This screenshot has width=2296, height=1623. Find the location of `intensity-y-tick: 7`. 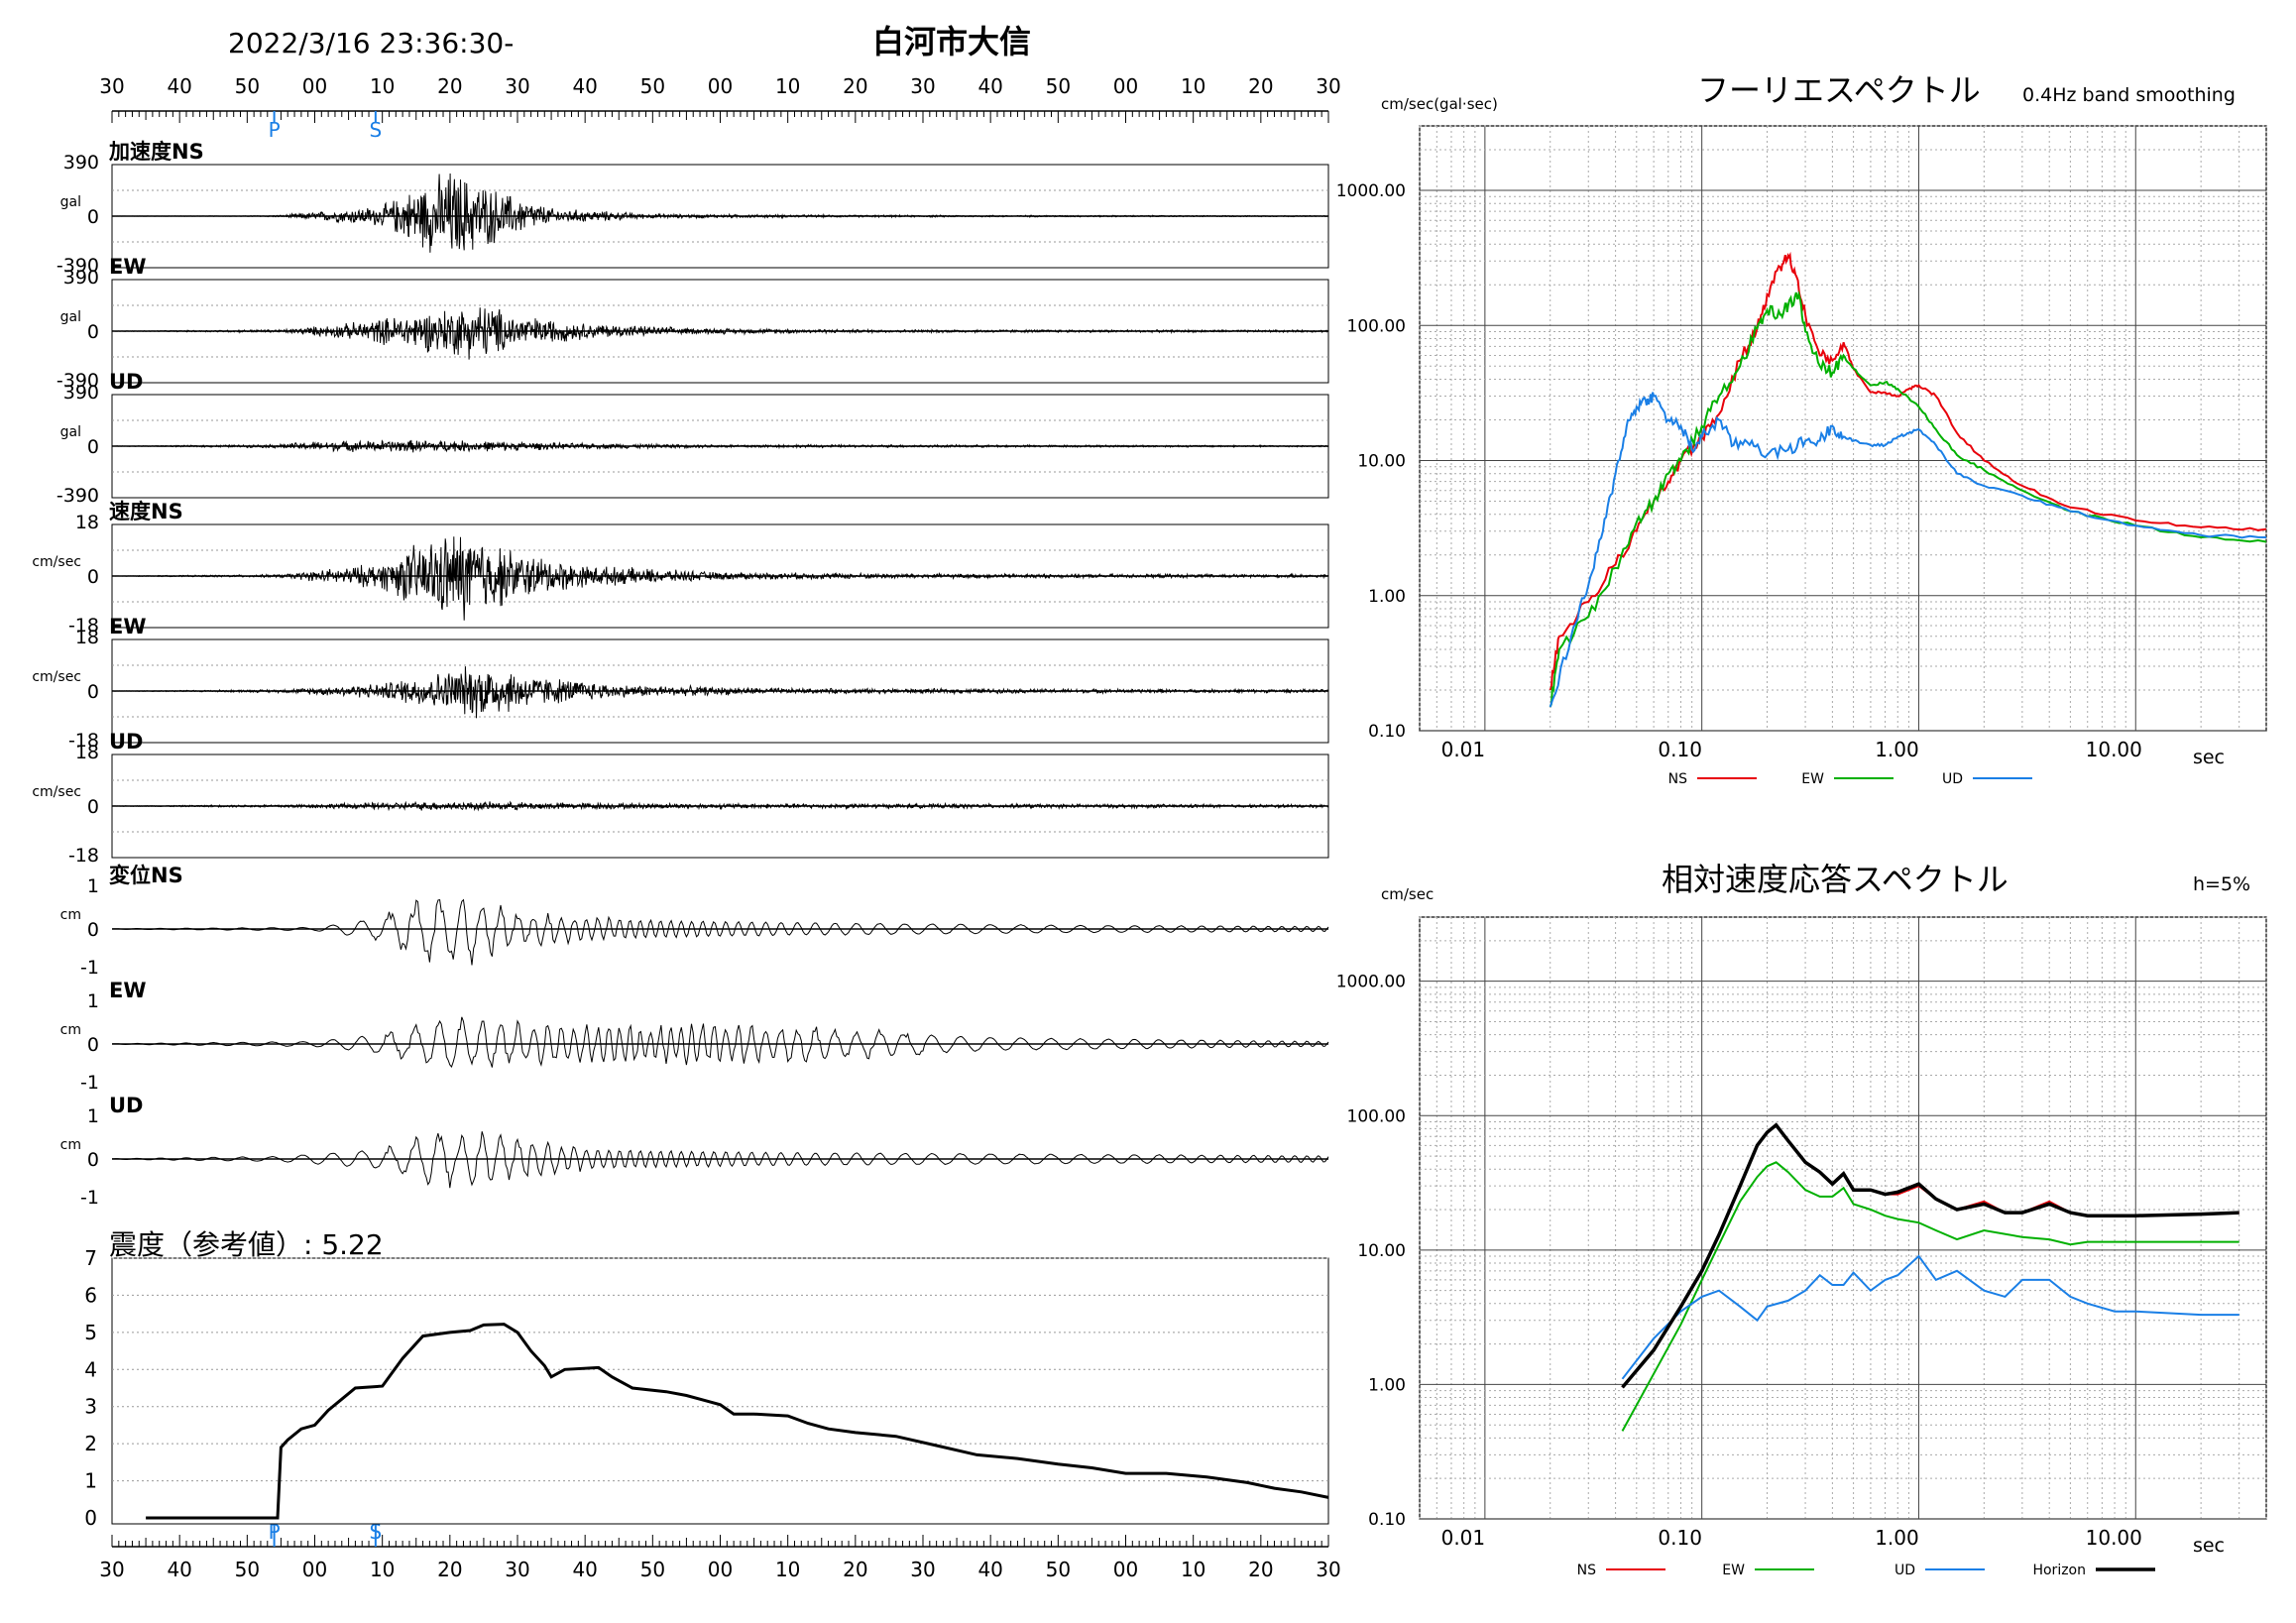

intensity-y-tick: 7 is located at coordinates (90, 1258).